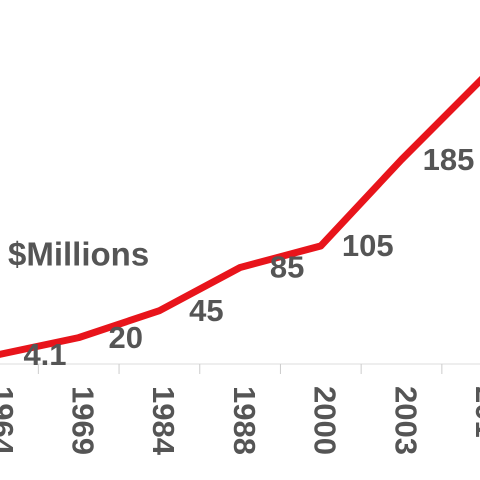 Image resolution: width=480 pixels, height=480 pixels. I want to click on x-tick-label: 1969, so click(83, 420).